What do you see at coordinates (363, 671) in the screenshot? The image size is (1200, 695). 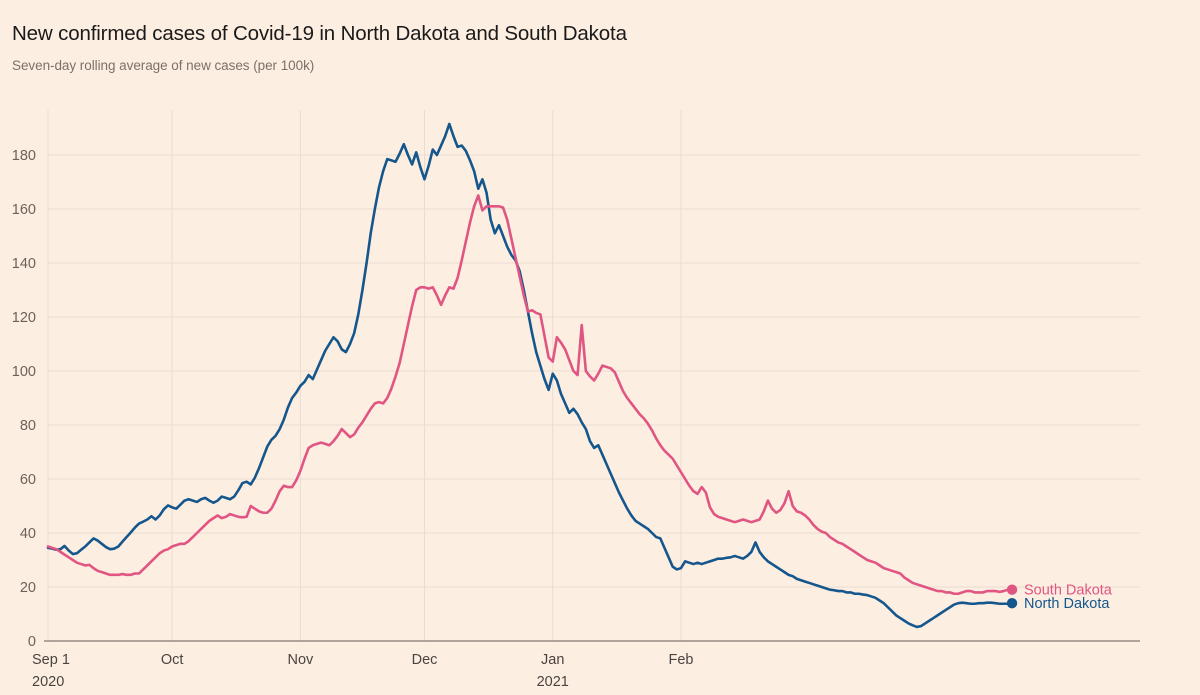 I see `x-axis-tick-labels: Sep 1 2020 Oct Nov Dec Jan 2021 Feb` at bounding box center [363, 671].